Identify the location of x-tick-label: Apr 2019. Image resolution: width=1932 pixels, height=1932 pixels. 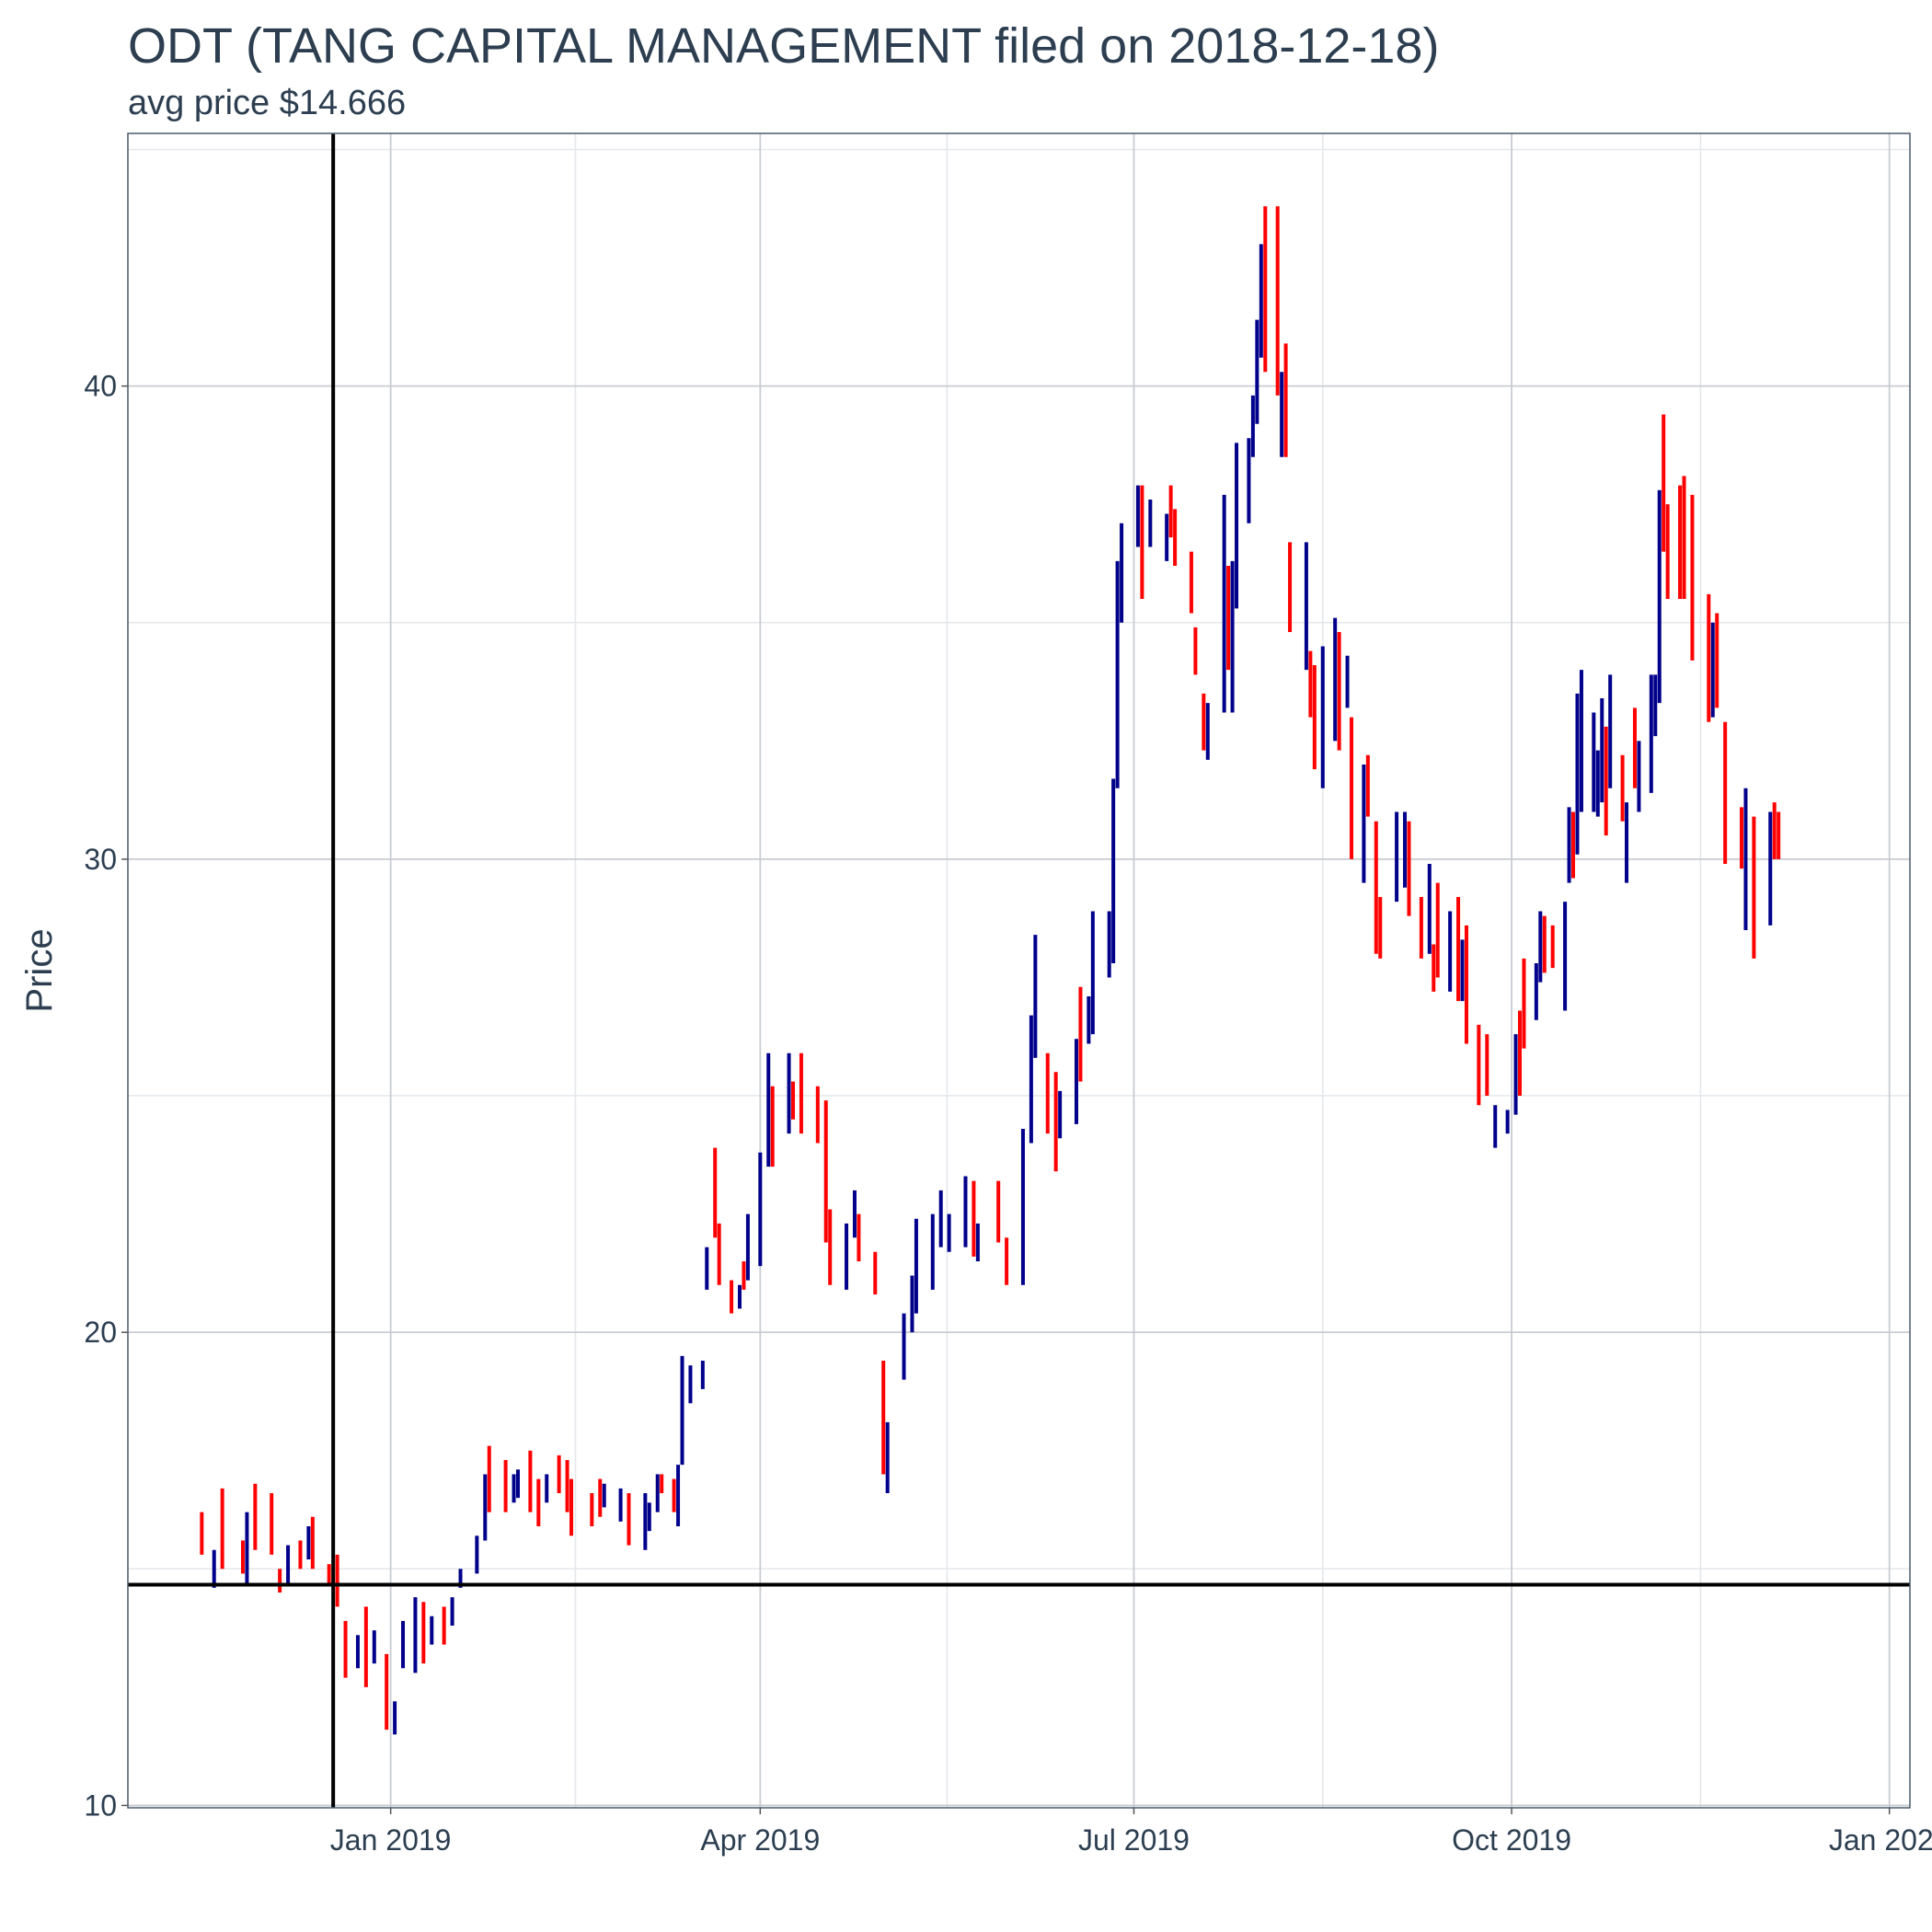
(760, 1840).